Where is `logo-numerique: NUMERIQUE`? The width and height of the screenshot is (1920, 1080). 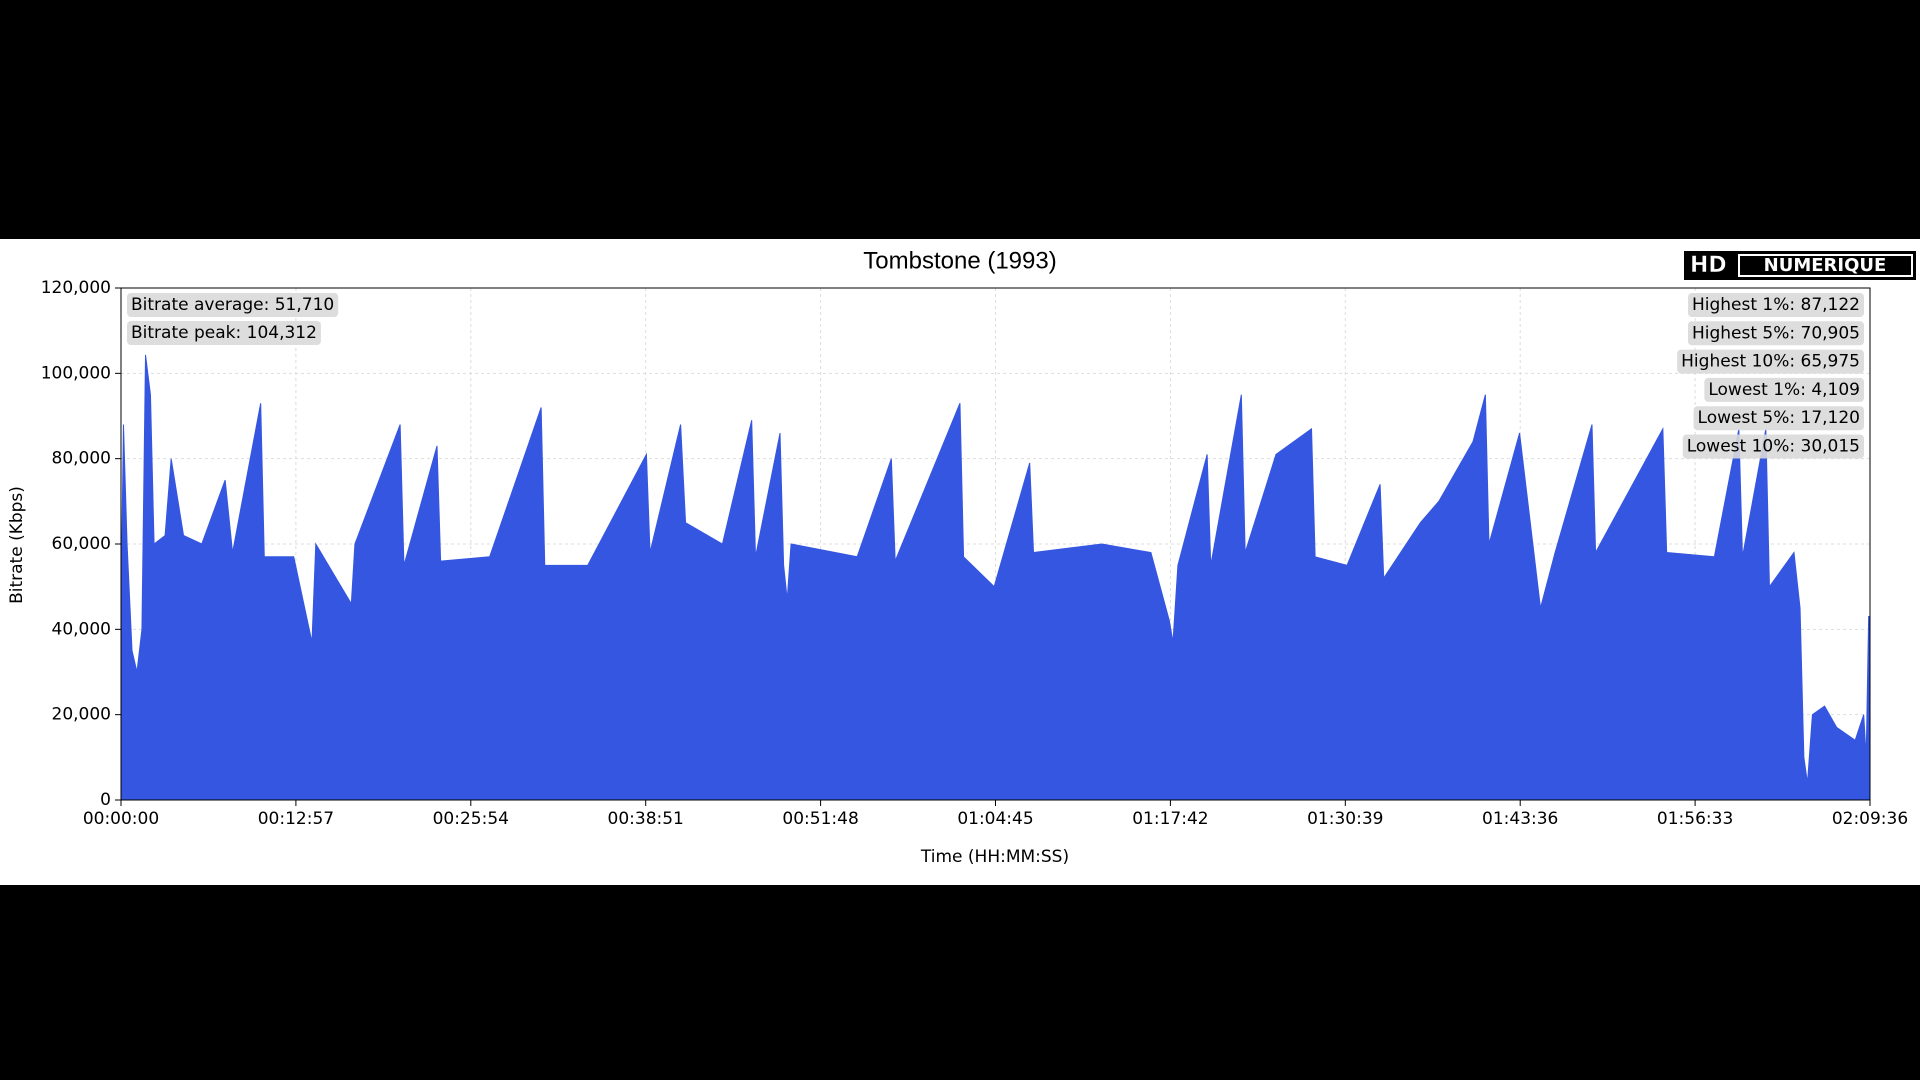
logo-numerique: NUMERIQUE is located at coordinates (1825, 265).